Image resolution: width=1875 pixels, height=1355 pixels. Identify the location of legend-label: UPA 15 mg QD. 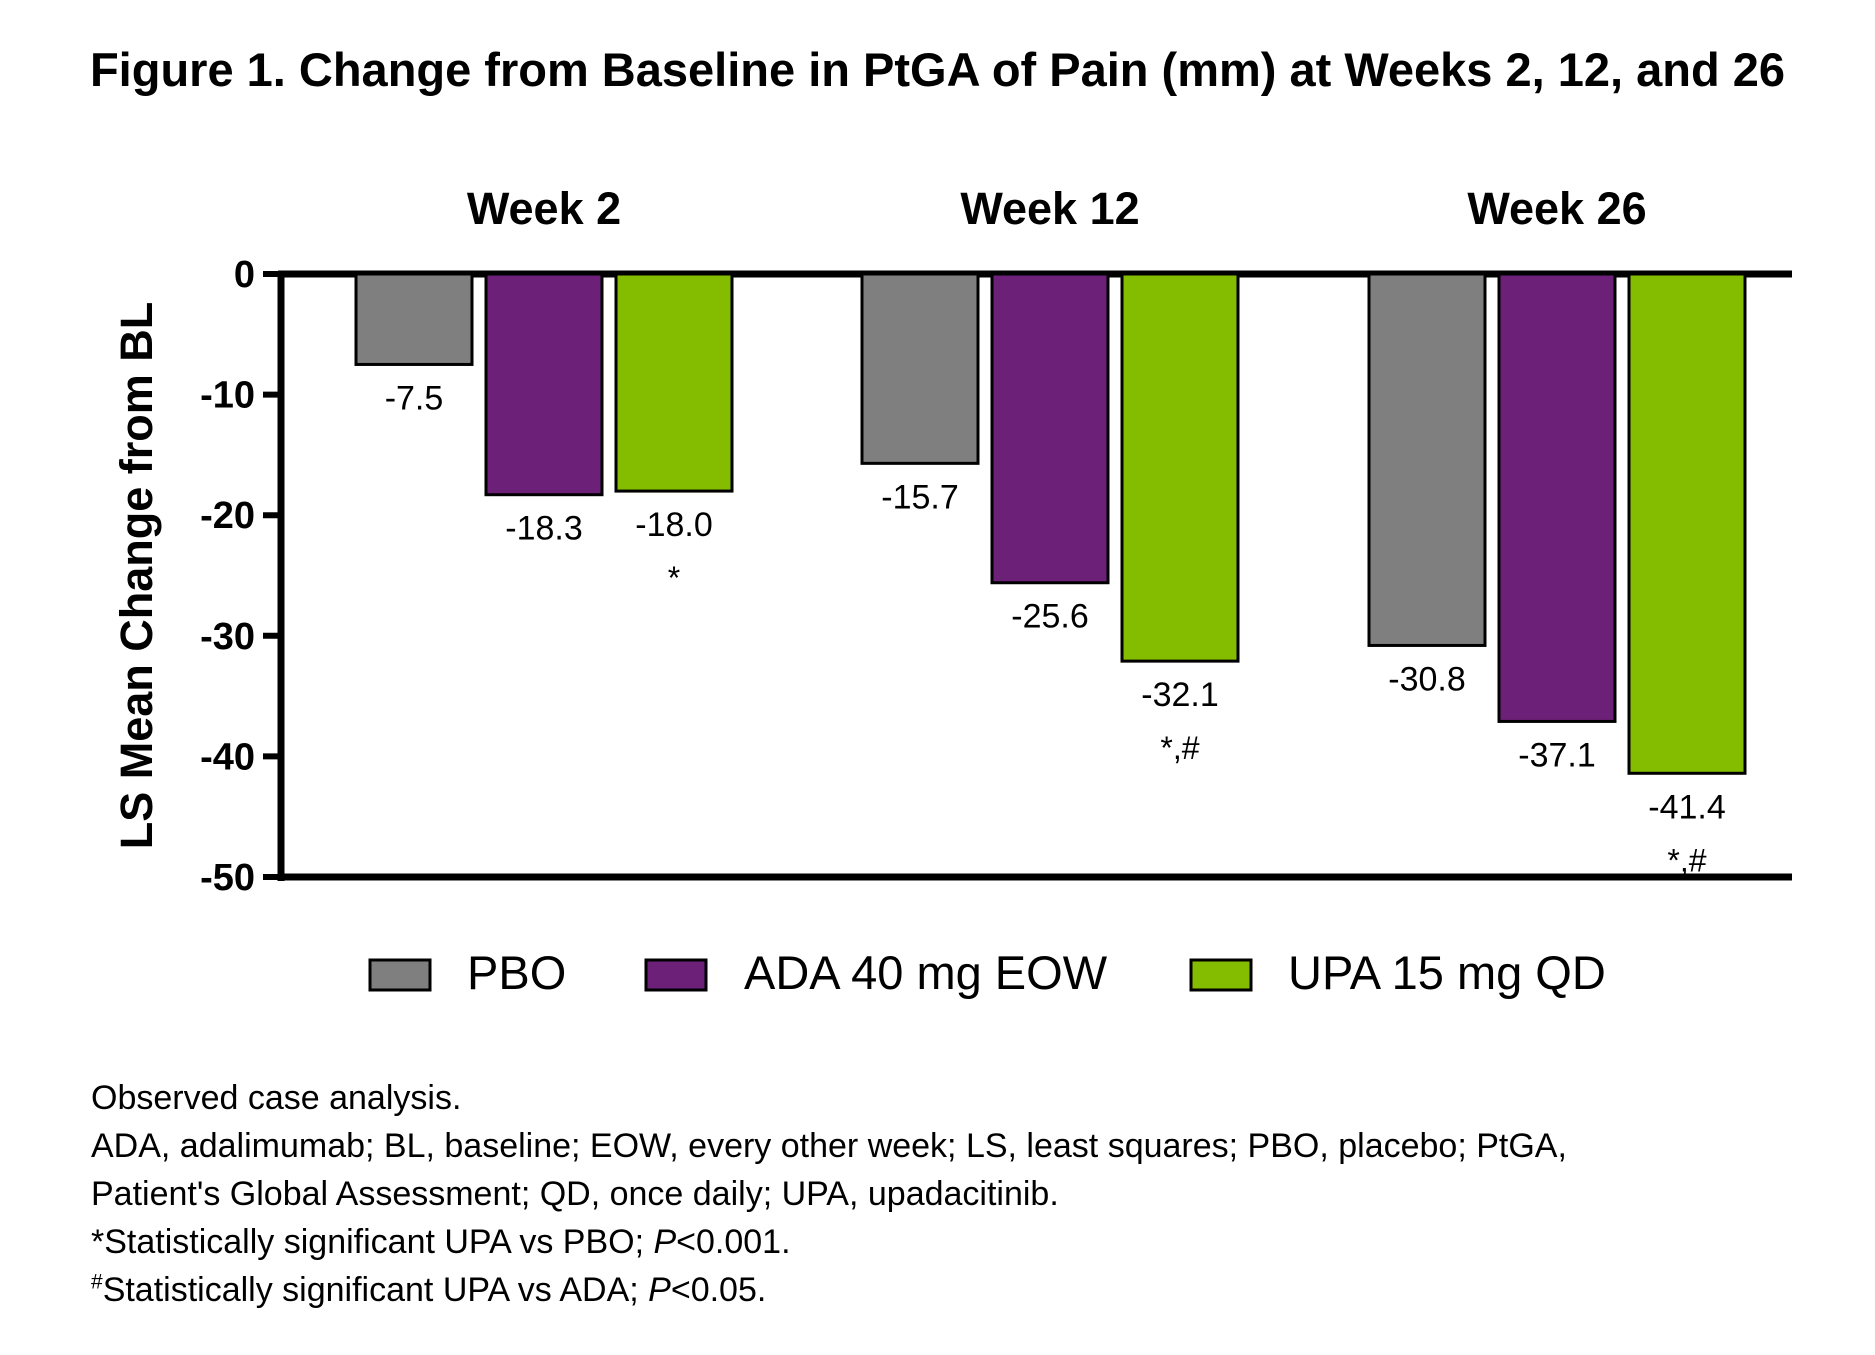
(1447, 972).